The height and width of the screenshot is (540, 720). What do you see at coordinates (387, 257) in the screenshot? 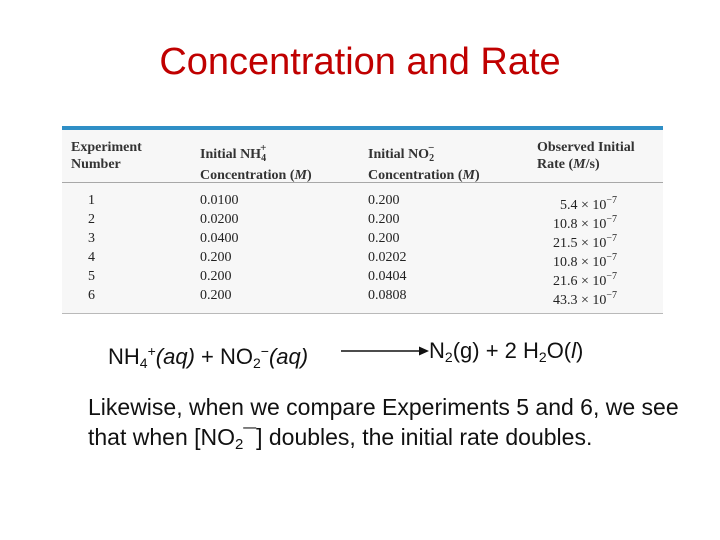
I see `cell-no2: 0.0202` at bounding box center [387, 257].